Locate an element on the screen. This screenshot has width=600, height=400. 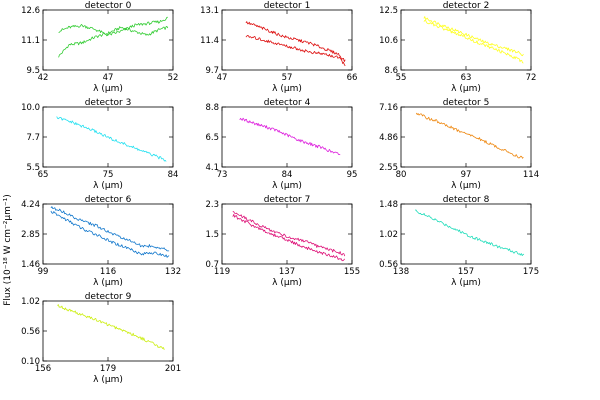
y-tick-label: 2.85 is located at coordinates (30, 235).